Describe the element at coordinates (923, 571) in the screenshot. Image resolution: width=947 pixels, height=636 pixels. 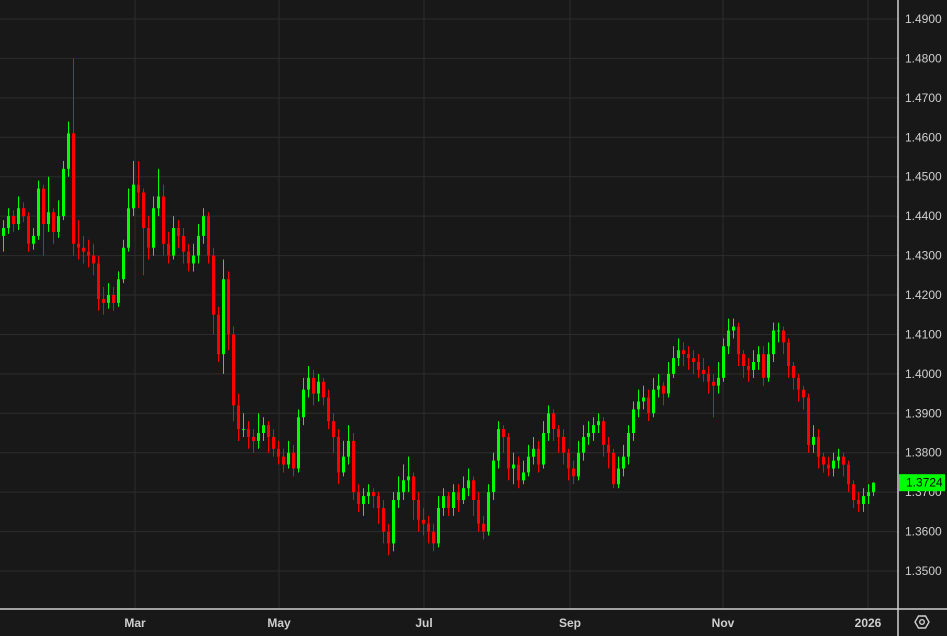
I see `y-tick-label: 1.3500` at that location.